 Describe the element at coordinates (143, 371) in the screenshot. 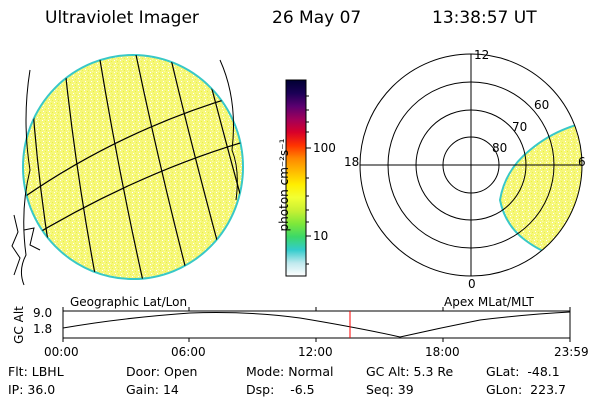

I see `door-label: Door:` at that location.